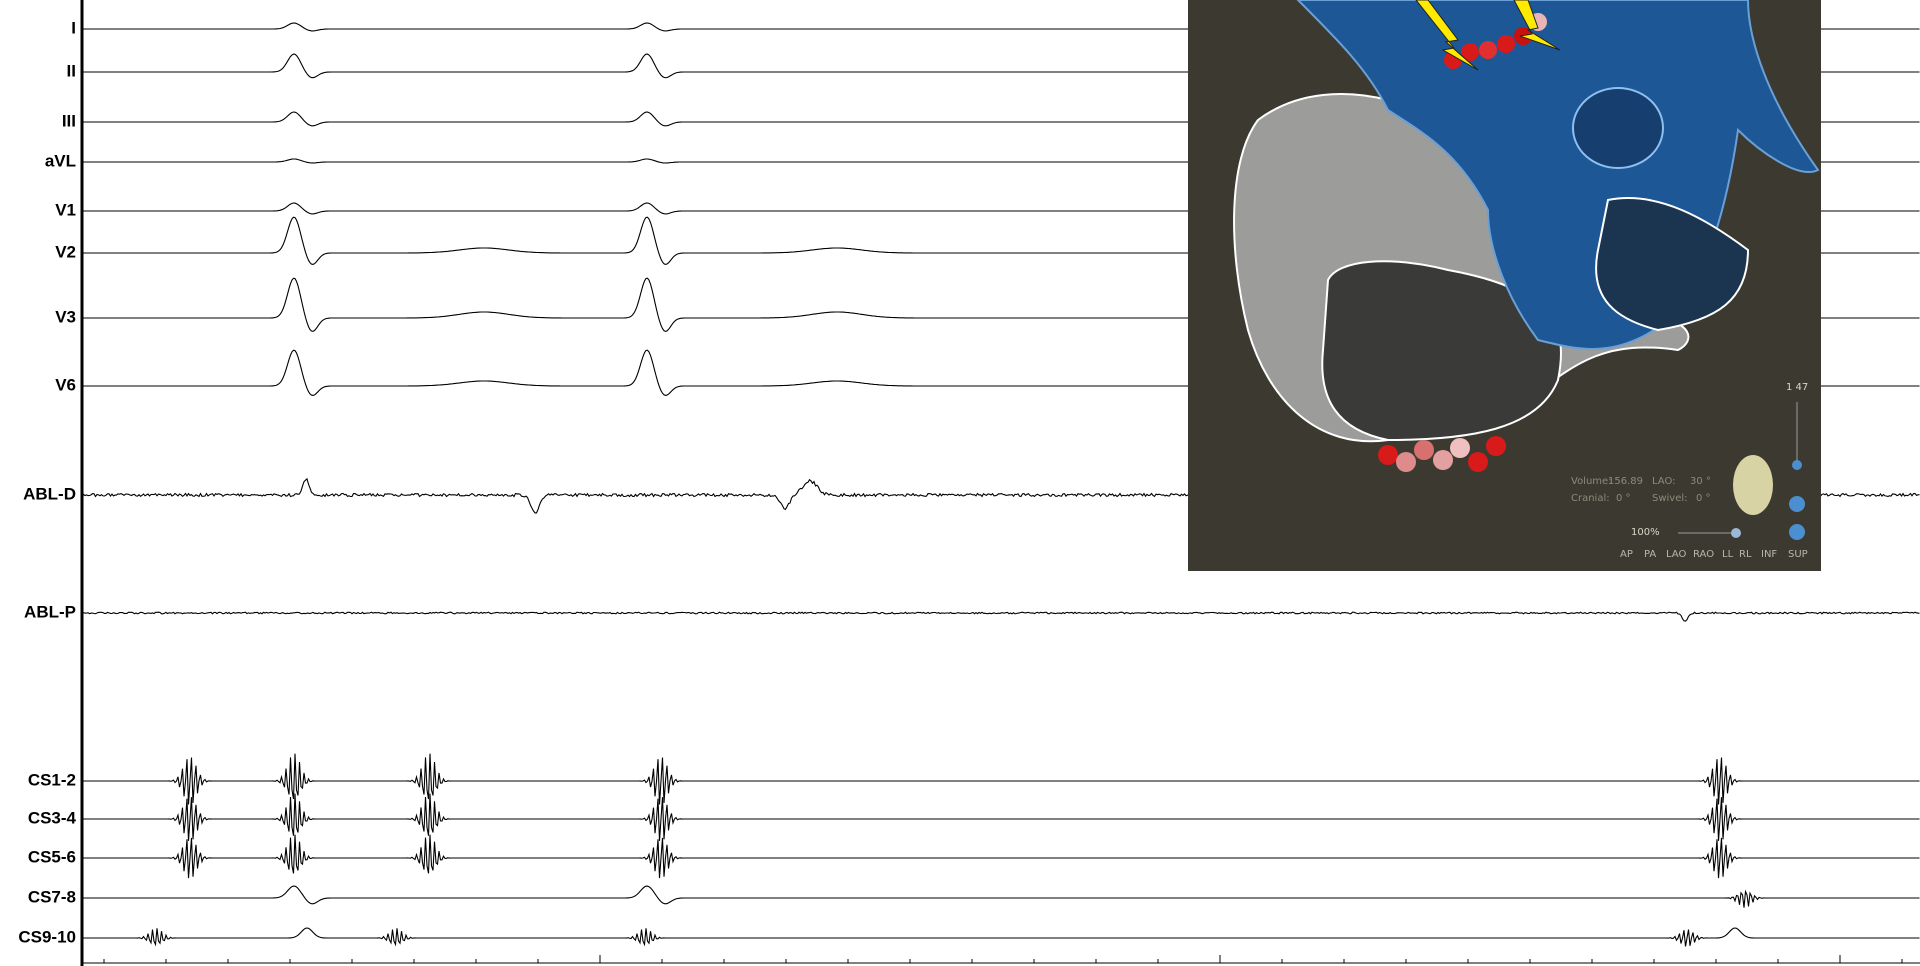  Describe the element at coordinates (60, 160) in the screenshot. I see `channel-label: aVL` at that location.